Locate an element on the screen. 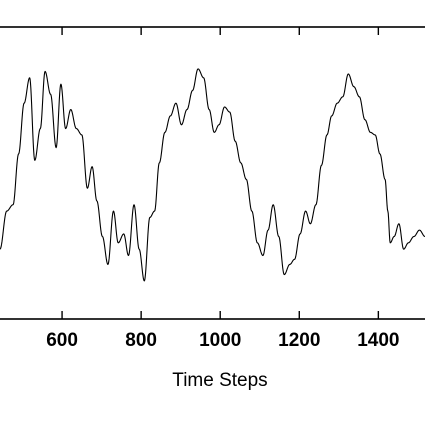  x-tick-label: 1200 is located at coordinates (299, 340).